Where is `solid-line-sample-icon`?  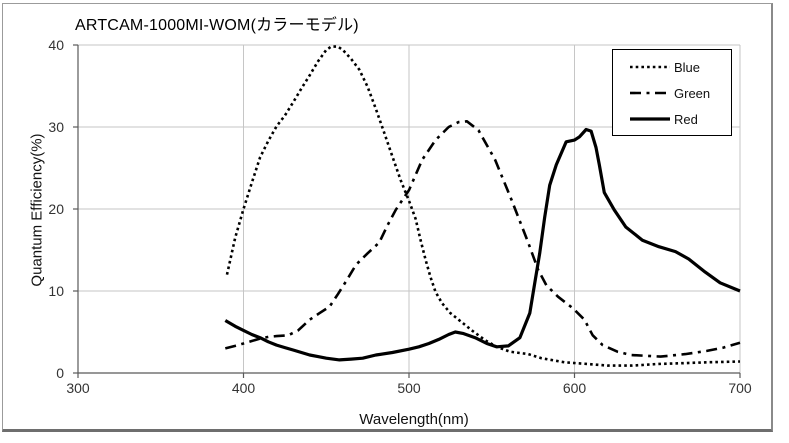
solid-line-sample-icon is located at coordinates (650, 119).